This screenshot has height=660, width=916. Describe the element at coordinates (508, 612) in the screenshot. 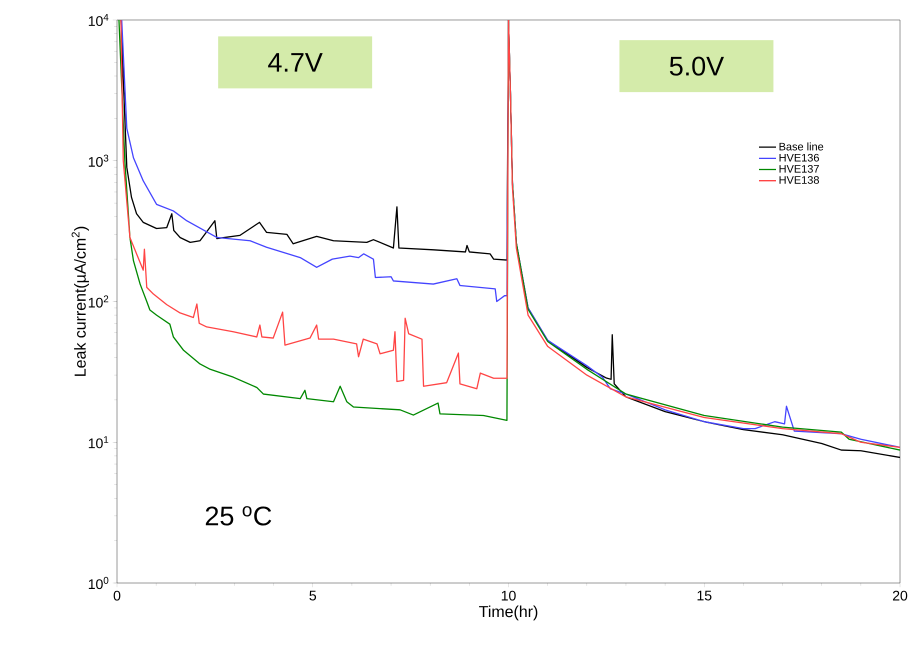

I see `x-axis-title: Time(hr)` at that location.